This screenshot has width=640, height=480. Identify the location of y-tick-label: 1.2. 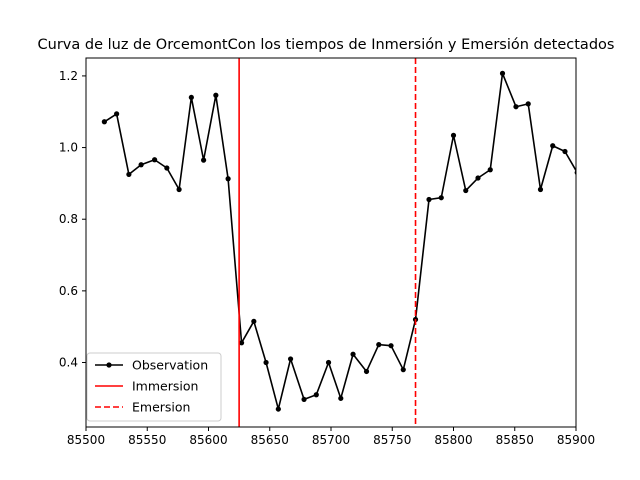
(68, 76).